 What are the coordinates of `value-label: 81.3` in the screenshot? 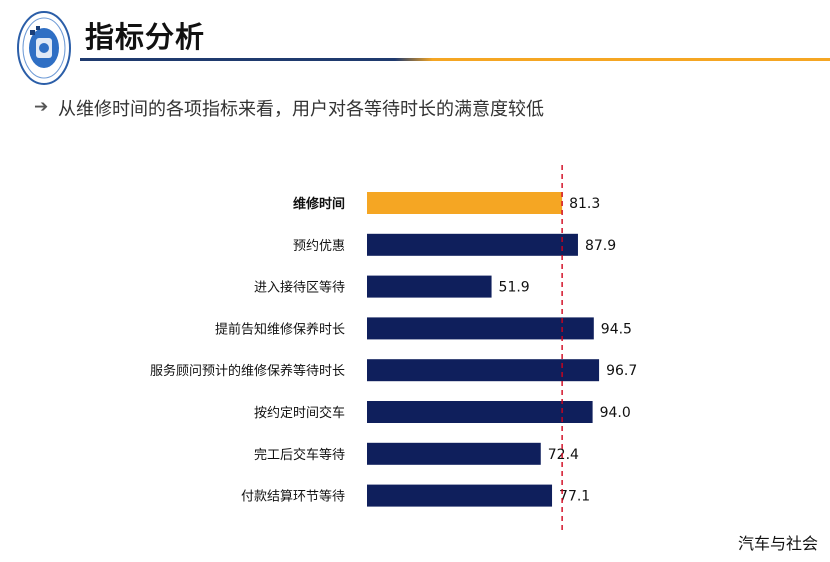 It's located at (584, 204).